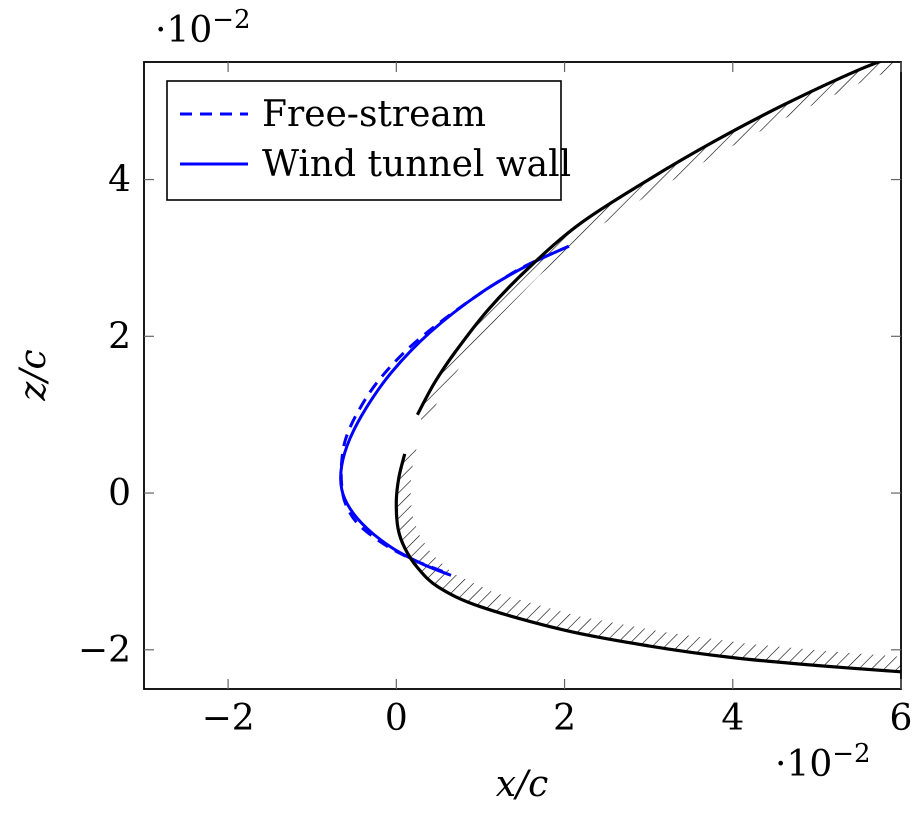  Describe the element at coordinates (647, 563) in the screenshot. I see `series-wall-lower` at that location.